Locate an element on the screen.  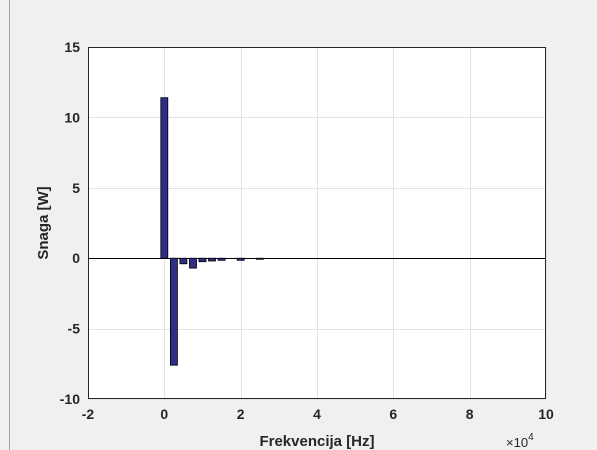
x-tick-label: 2 is located at coordinates (241, 414).